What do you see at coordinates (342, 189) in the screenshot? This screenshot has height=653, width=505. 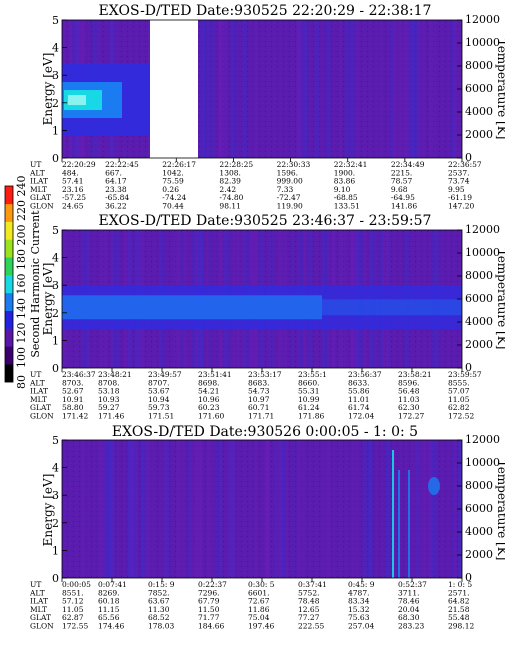 I see `ephemeris-cell: 9.10` at bounding box center [342, 189].